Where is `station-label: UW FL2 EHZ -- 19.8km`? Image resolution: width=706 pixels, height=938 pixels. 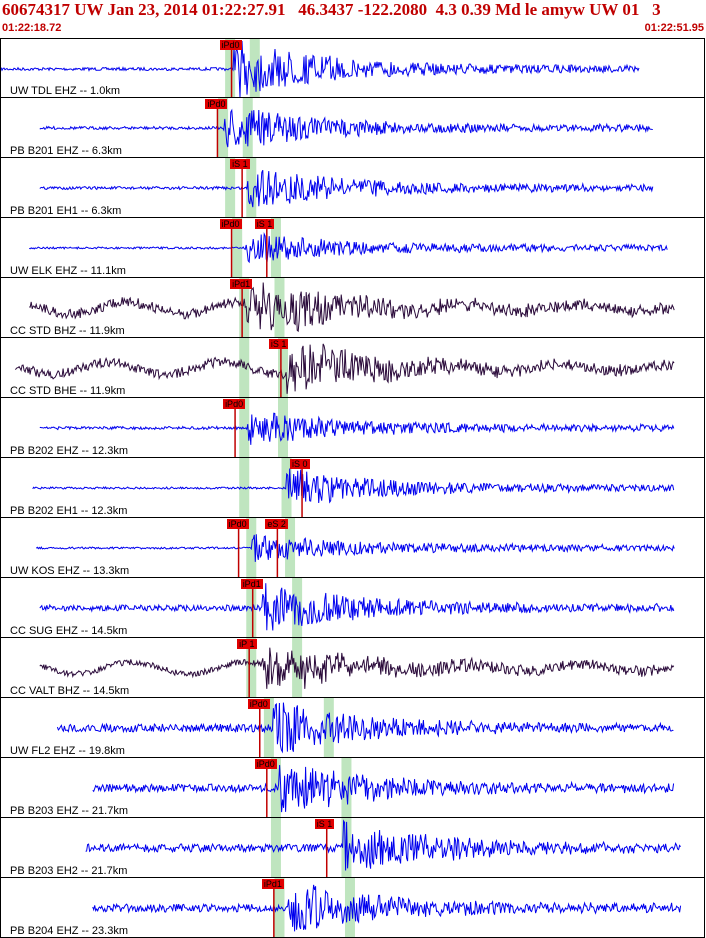
station-label: UW FL2 EHZ -- 19.8km is located at coordinates (67, 751).